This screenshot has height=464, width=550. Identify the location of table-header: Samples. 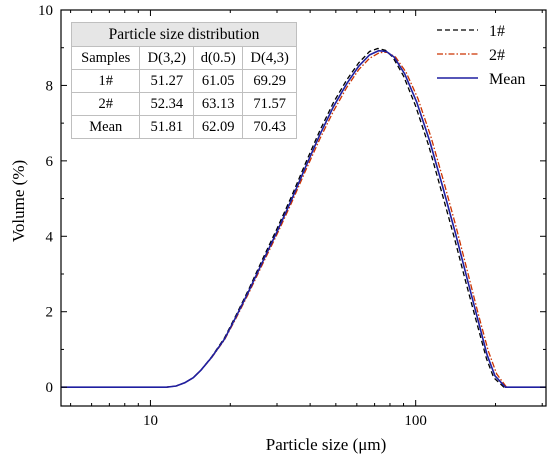
(105, 58).